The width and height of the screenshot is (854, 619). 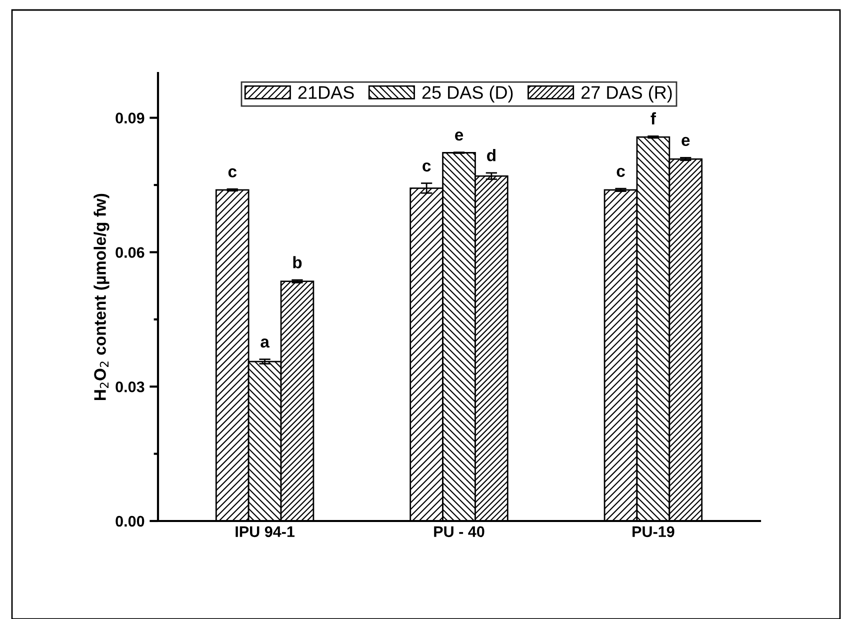 I want to click on x-tick-label: IPU 94-1, so click(x=265, y=532).